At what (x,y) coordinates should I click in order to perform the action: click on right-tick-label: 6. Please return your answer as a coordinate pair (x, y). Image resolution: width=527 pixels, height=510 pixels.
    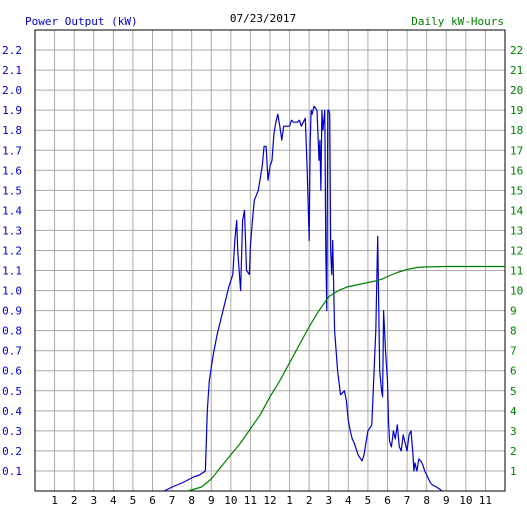
    Looking at the image, I should click on (513, 371).